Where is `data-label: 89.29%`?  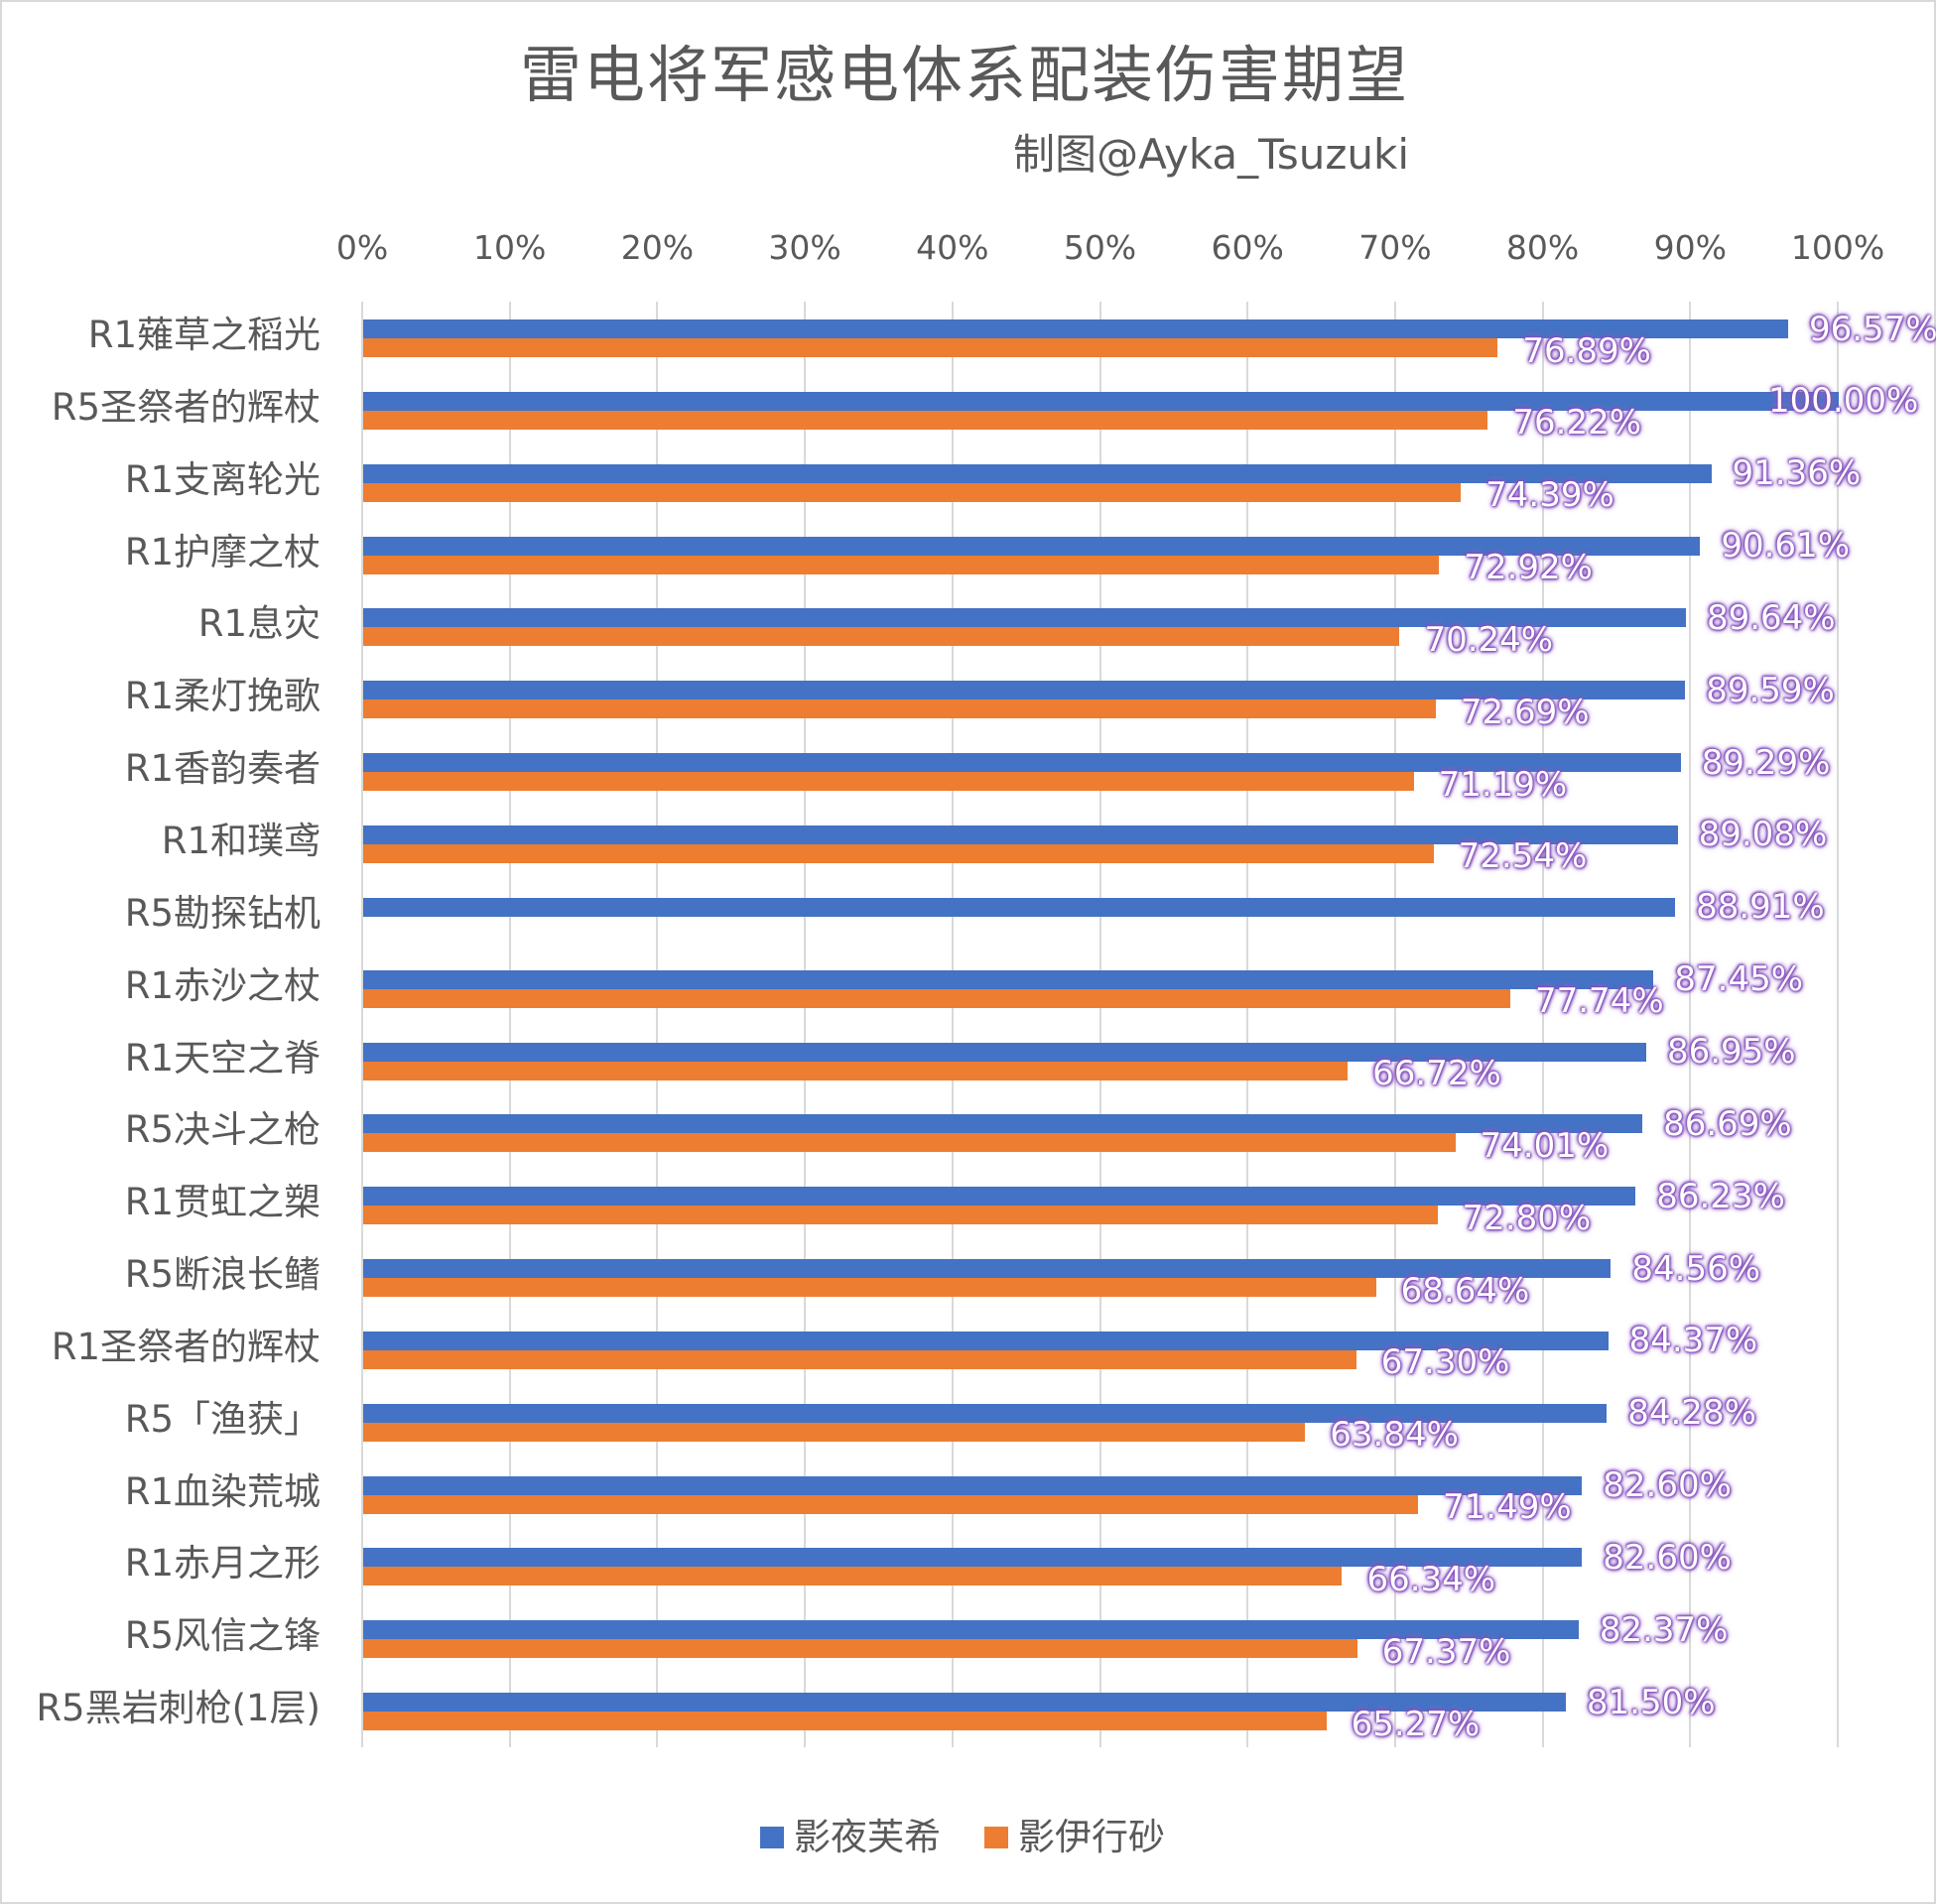
data-label: 89.29% is located at coordinates (1766, 762).